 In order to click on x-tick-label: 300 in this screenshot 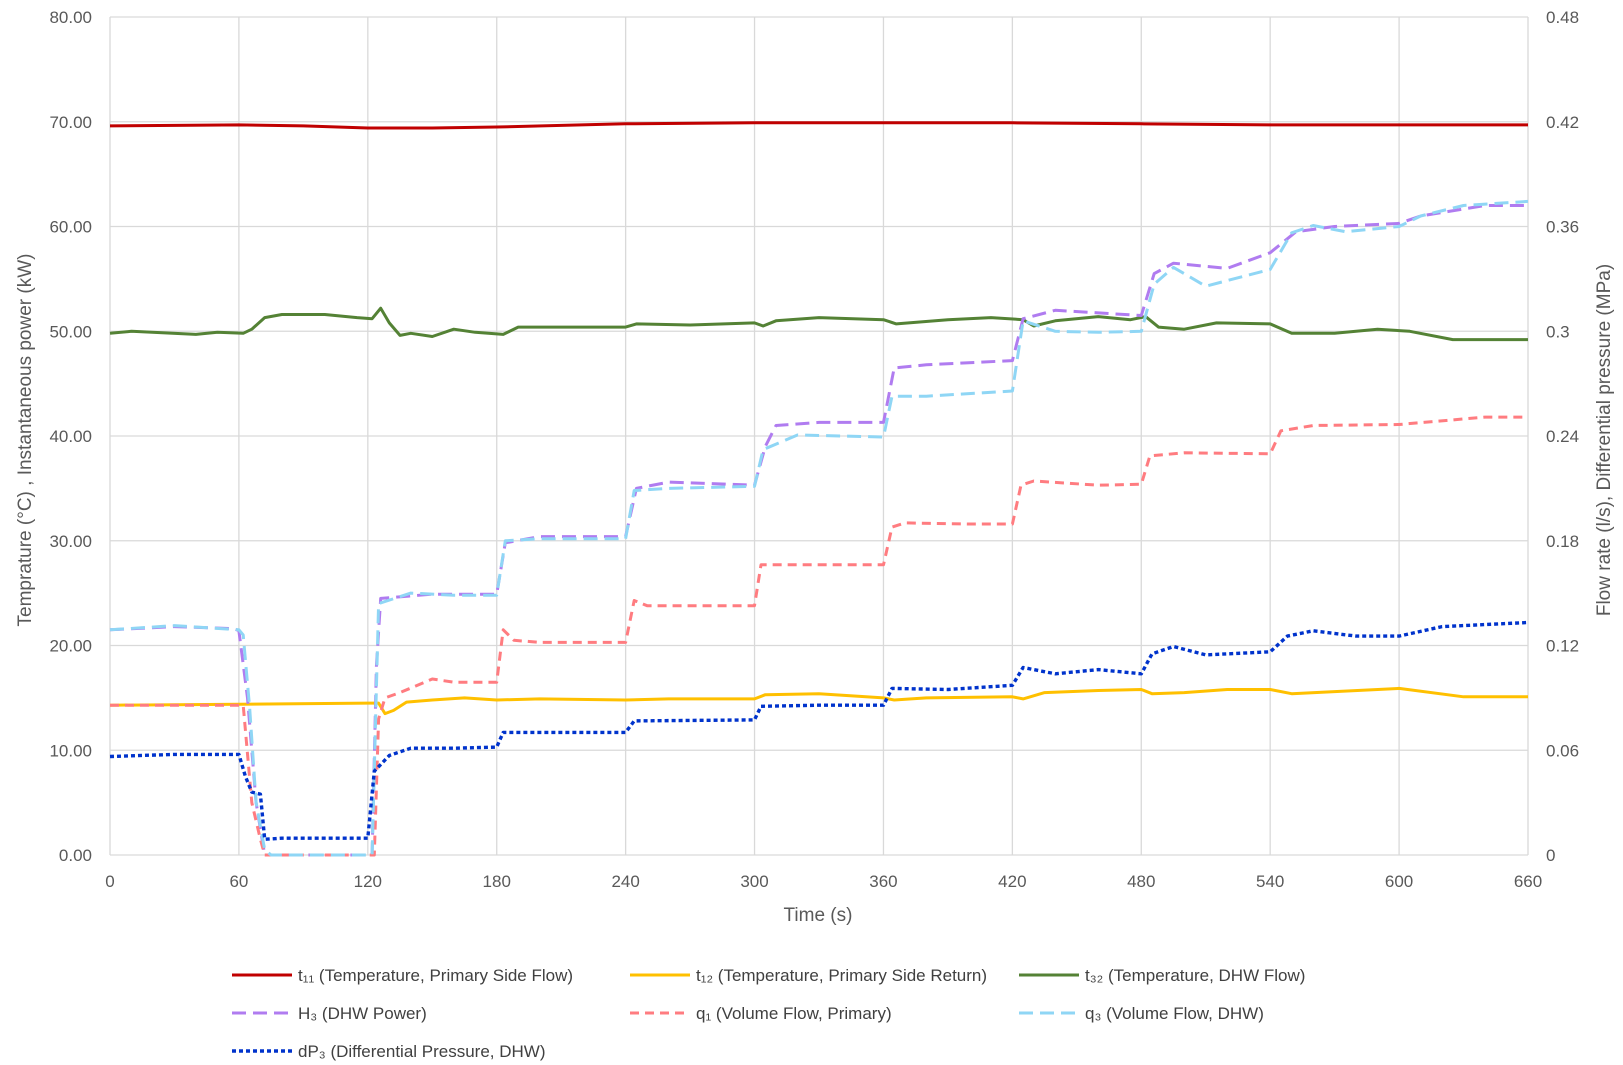, I will do `click(754, 881)`.